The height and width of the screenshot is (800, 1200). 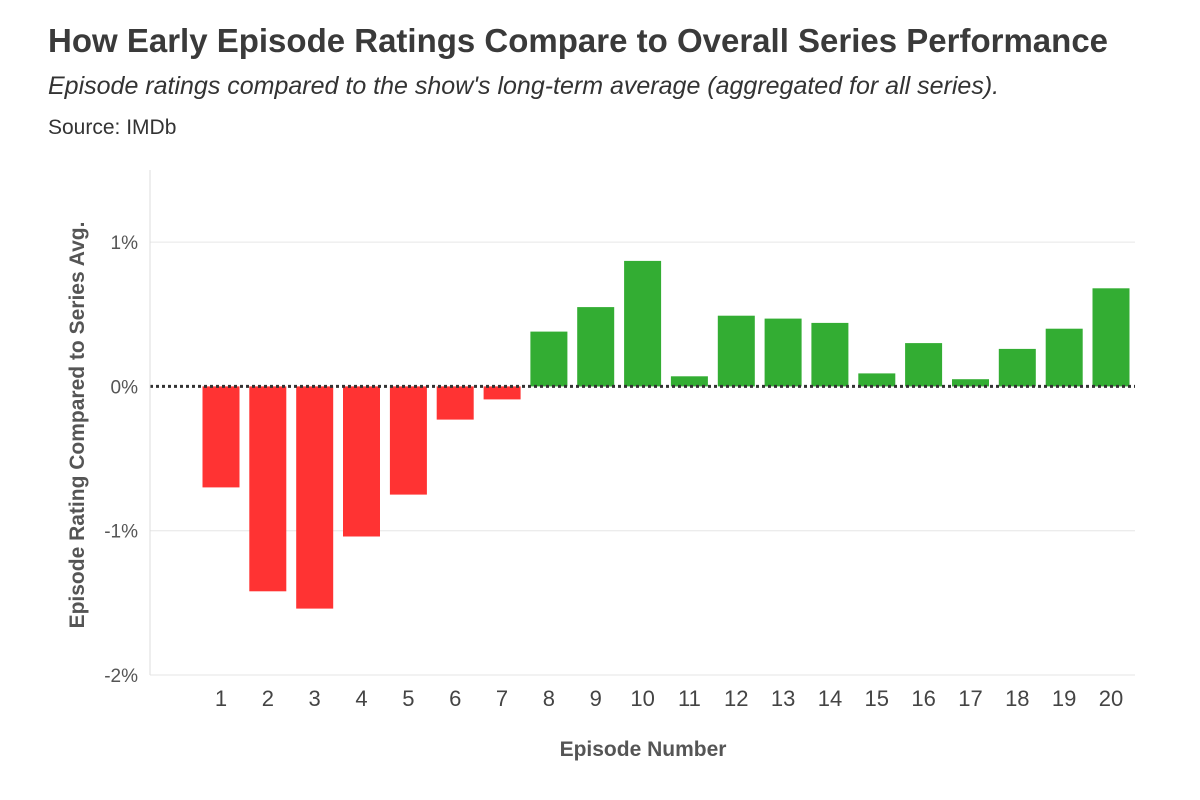 I want to click on x-tick-label: 7, so click(x=502, y=698).